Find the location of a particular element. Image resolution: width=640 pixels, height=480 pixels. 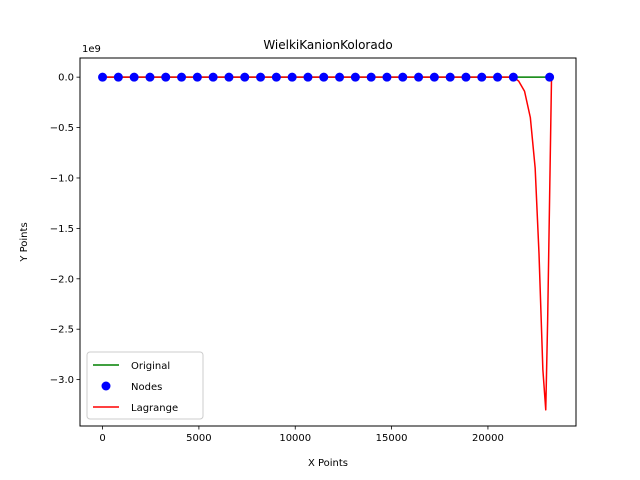

legend-nodes-swatch is located at coordinates (106, 386).